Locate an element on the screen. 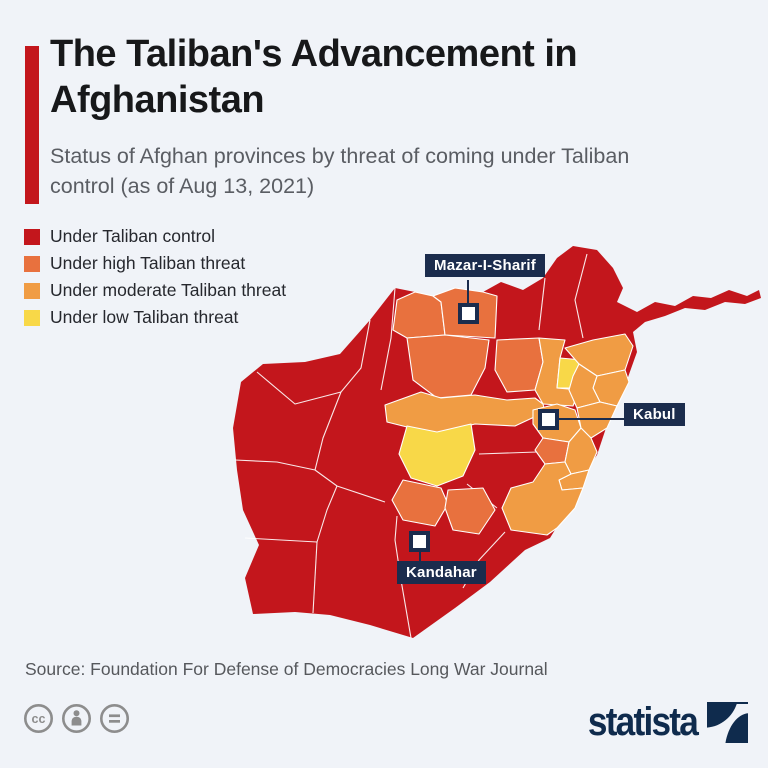 The image size is (768, 768). legend-swatch-low is located at coordinates (32, 317).